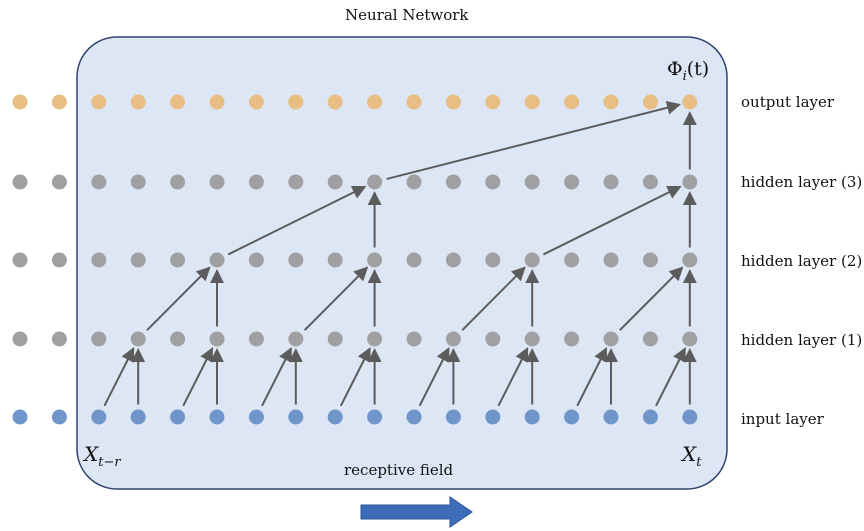  I want to click on receptive-field-label: receptive field, so click(399, 470).